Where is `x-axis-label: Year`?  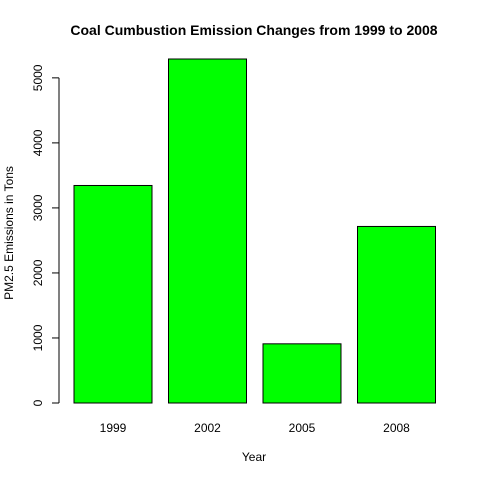 x-axis-label: Year is located at coordinates (254, 457).